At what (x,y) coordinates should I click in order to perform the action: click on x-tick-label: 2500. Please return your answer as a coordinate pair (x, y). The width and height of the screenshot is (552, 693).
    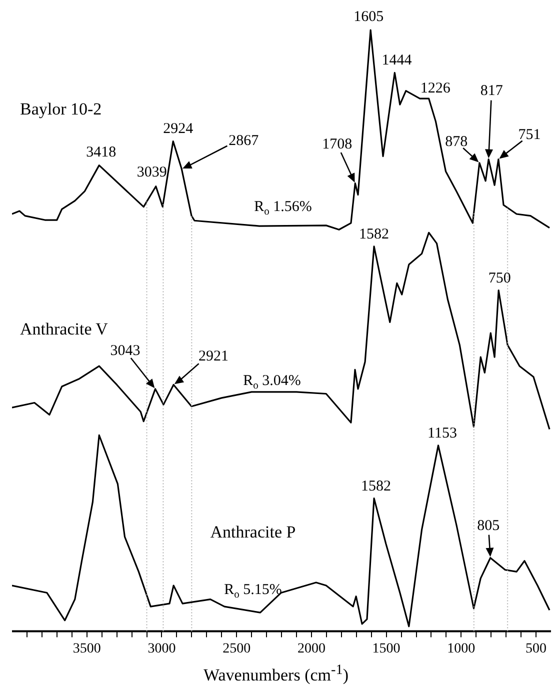
    Looking at the image, I should click on (236, 648).